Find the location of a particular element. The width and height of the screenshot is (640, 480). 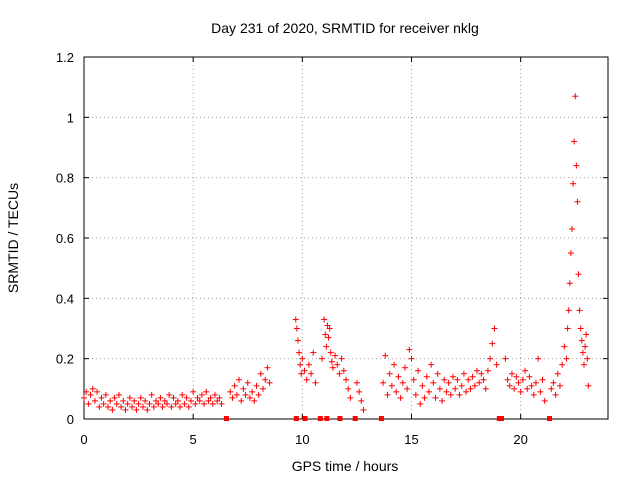

y-tick-label: 1.2 is located at coordinates (65, 57).